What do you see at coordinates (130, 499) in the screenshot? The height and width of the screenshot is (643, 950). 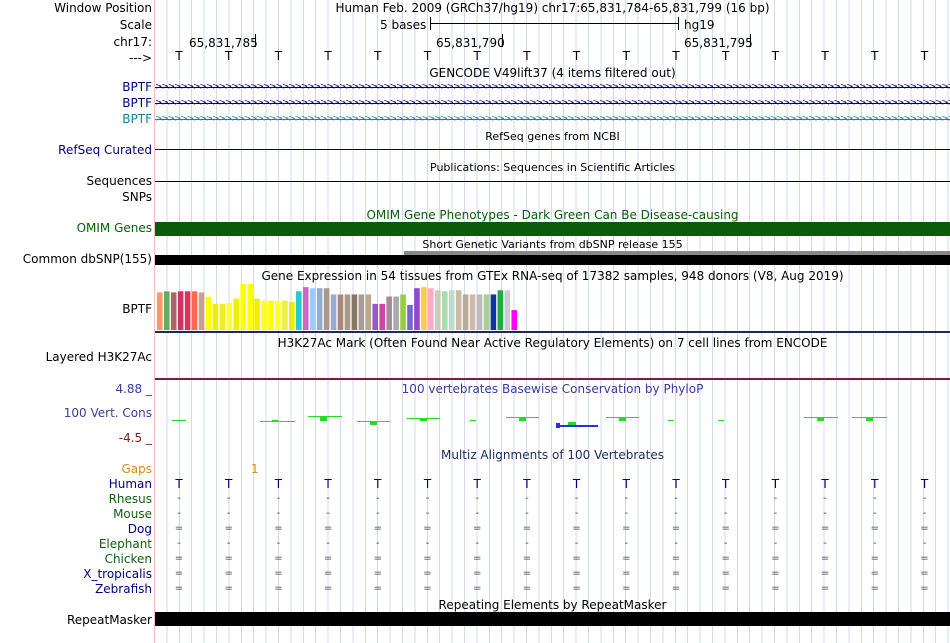 I see `species-label-rhesus: Rhesus` at bounding box center [130, 499].